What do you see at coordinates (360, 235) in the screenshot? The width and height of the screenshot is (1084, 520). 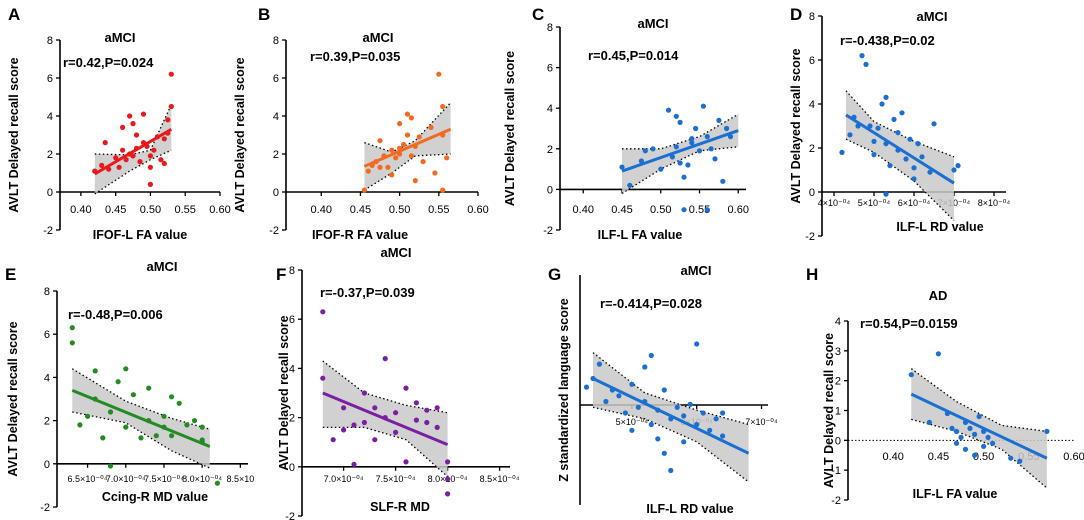 I see `x-axis-label: IFOF-R FA value` at bounding box center [360, 235].